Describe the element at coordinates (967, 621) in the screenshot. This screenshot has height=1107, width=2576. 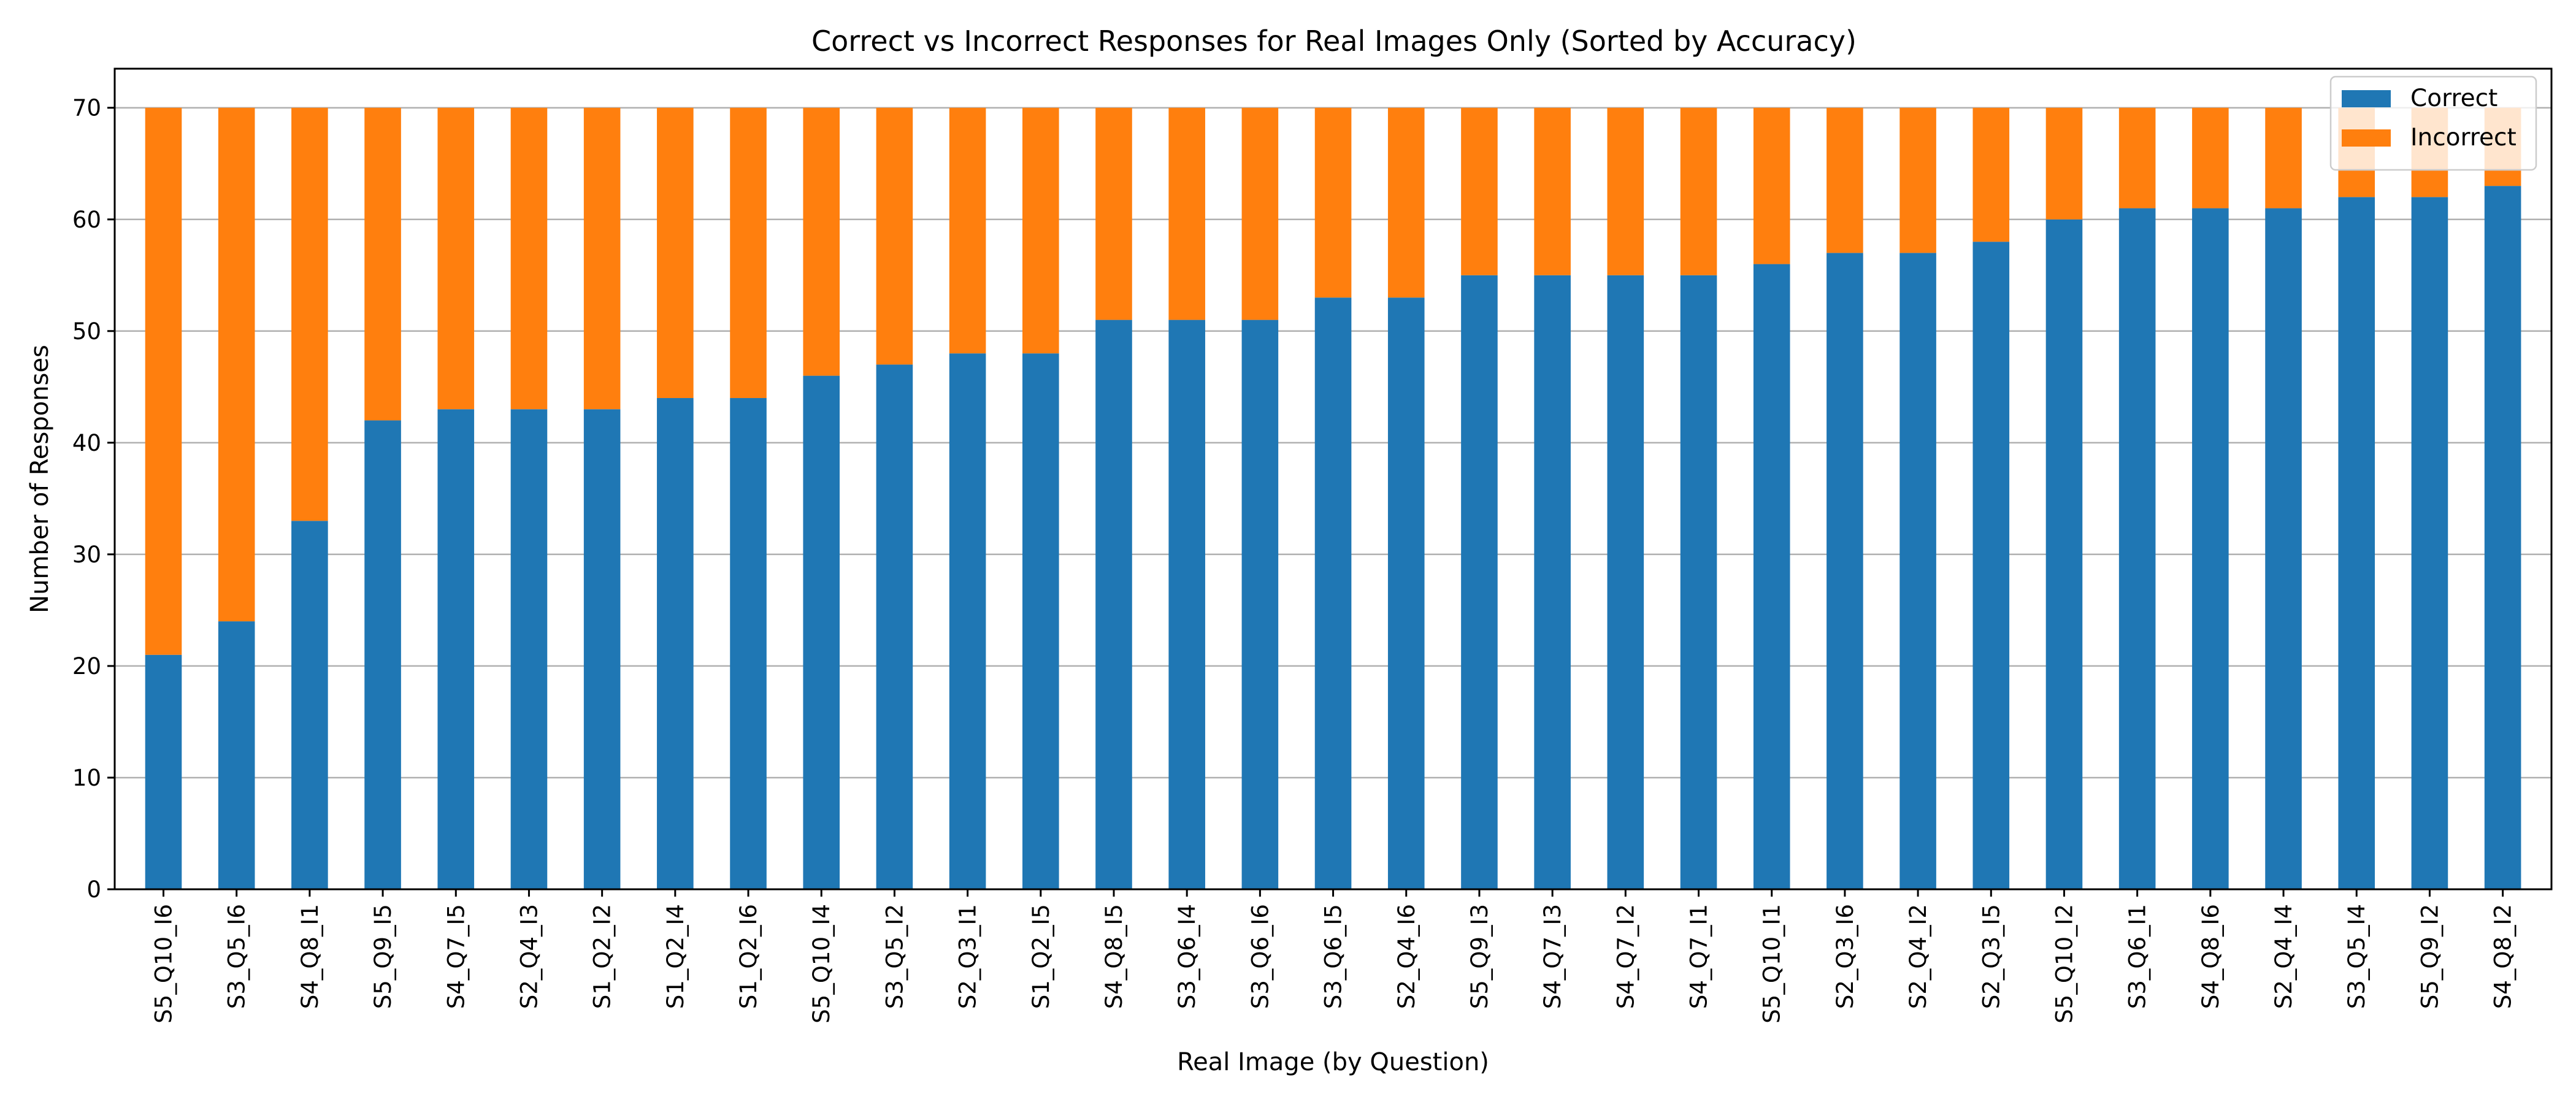
I see `bar-correct-s2-q3-i1` at that location.